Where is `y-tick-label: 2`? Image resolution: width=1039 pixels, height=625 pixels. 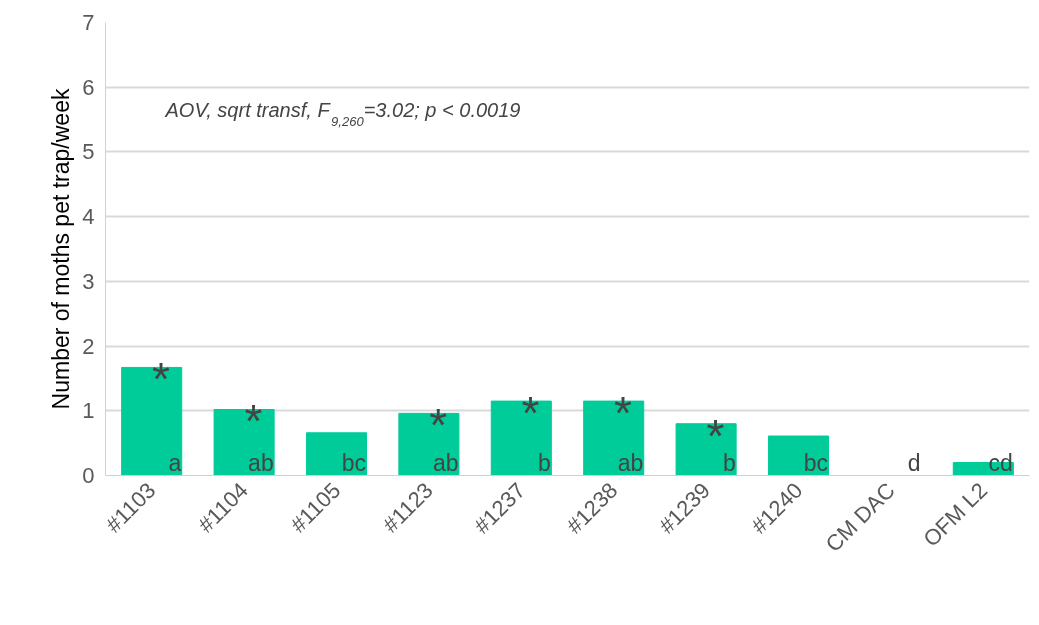
y-tick-label: 2 is located at coordinates (88, 346).